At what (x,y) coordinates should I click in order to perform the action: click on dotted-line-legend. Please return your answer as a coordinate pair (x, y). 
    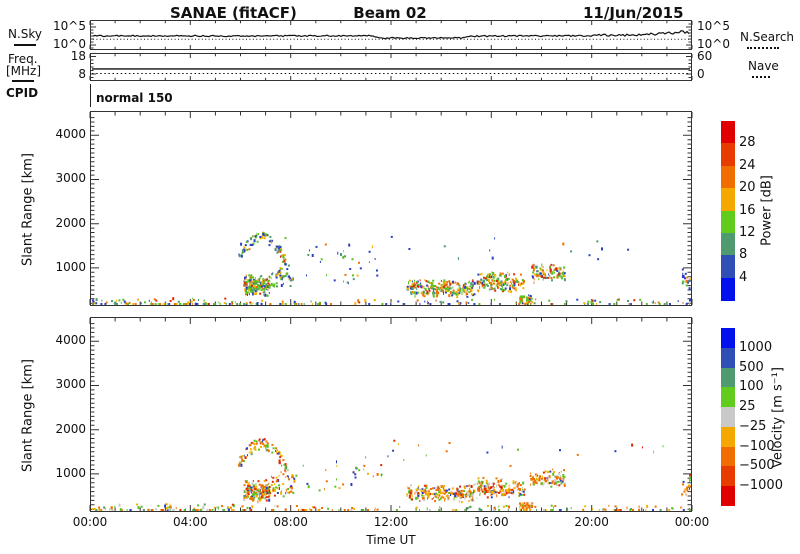
    Looking at the image, I should click on (763, 48).